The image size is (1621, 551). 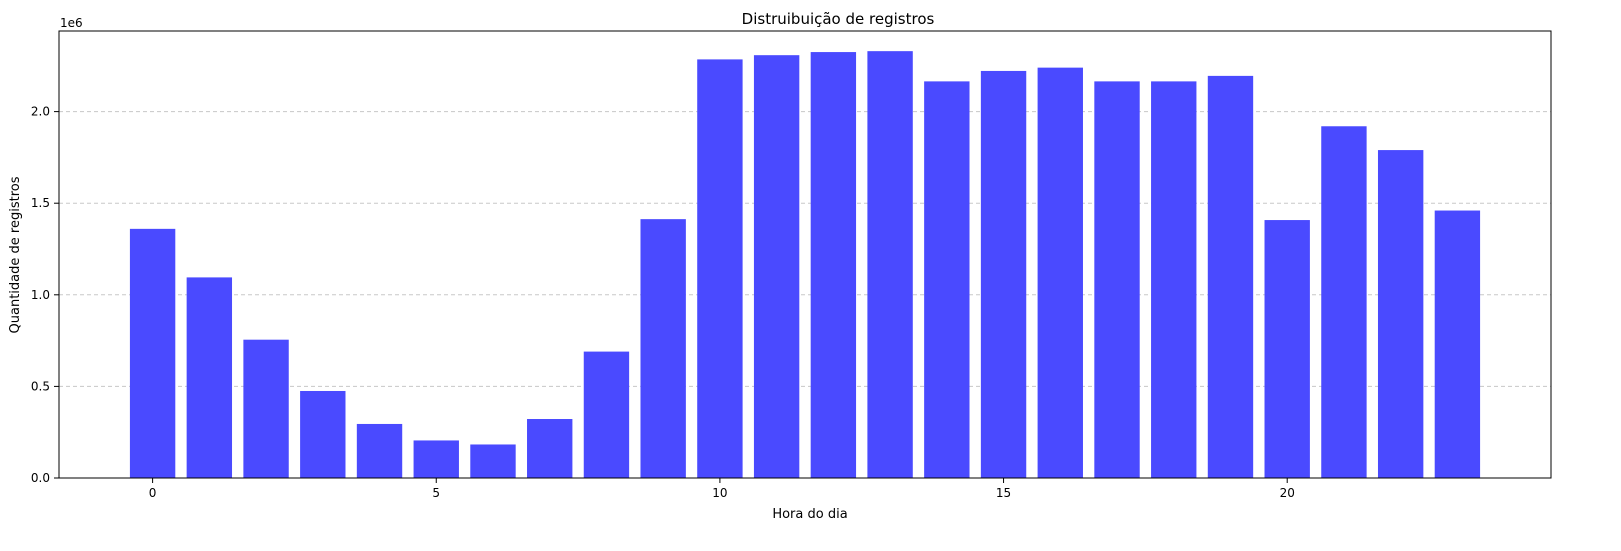 I want to click on chart-title: Distruibuição de registros, so click(x=838, y=19).